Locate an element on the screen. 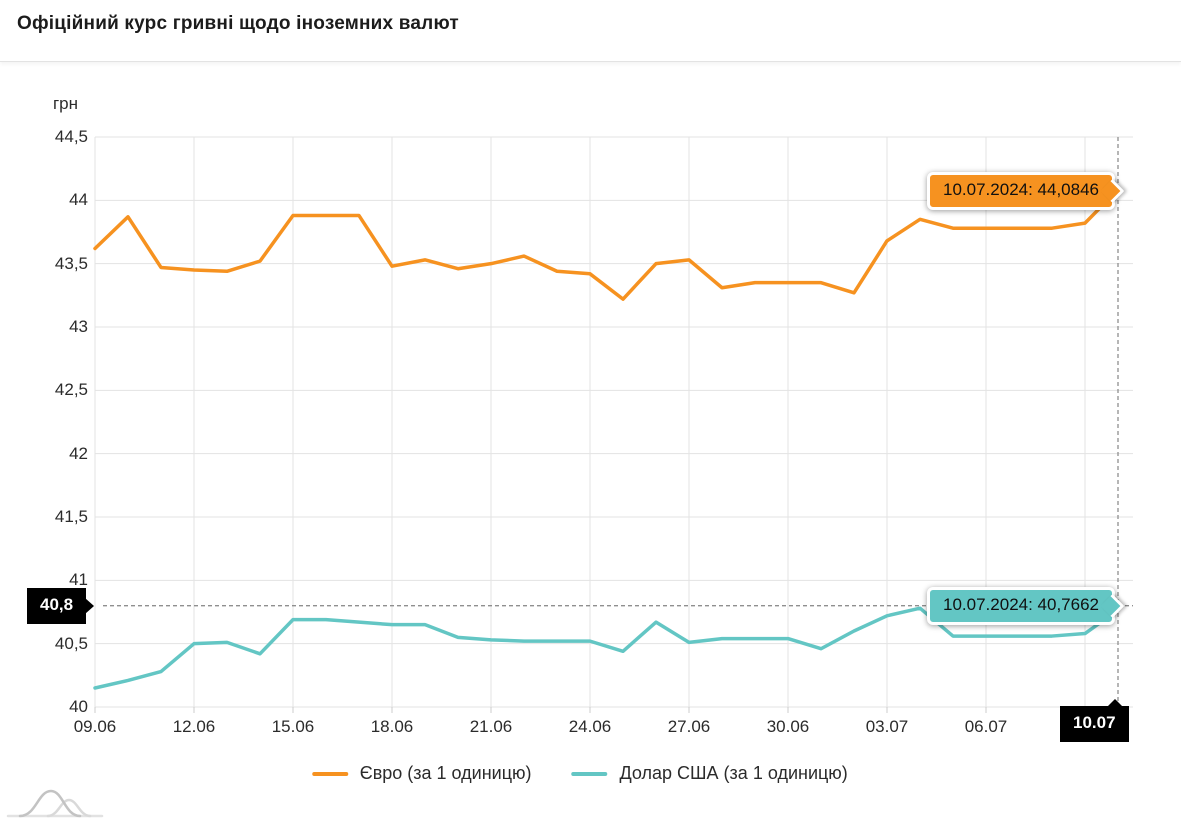 The height and width of the screenshot is (827, 1181). y-axis-crosshair-marker: 40,8 is located at coordinates (61, 606).